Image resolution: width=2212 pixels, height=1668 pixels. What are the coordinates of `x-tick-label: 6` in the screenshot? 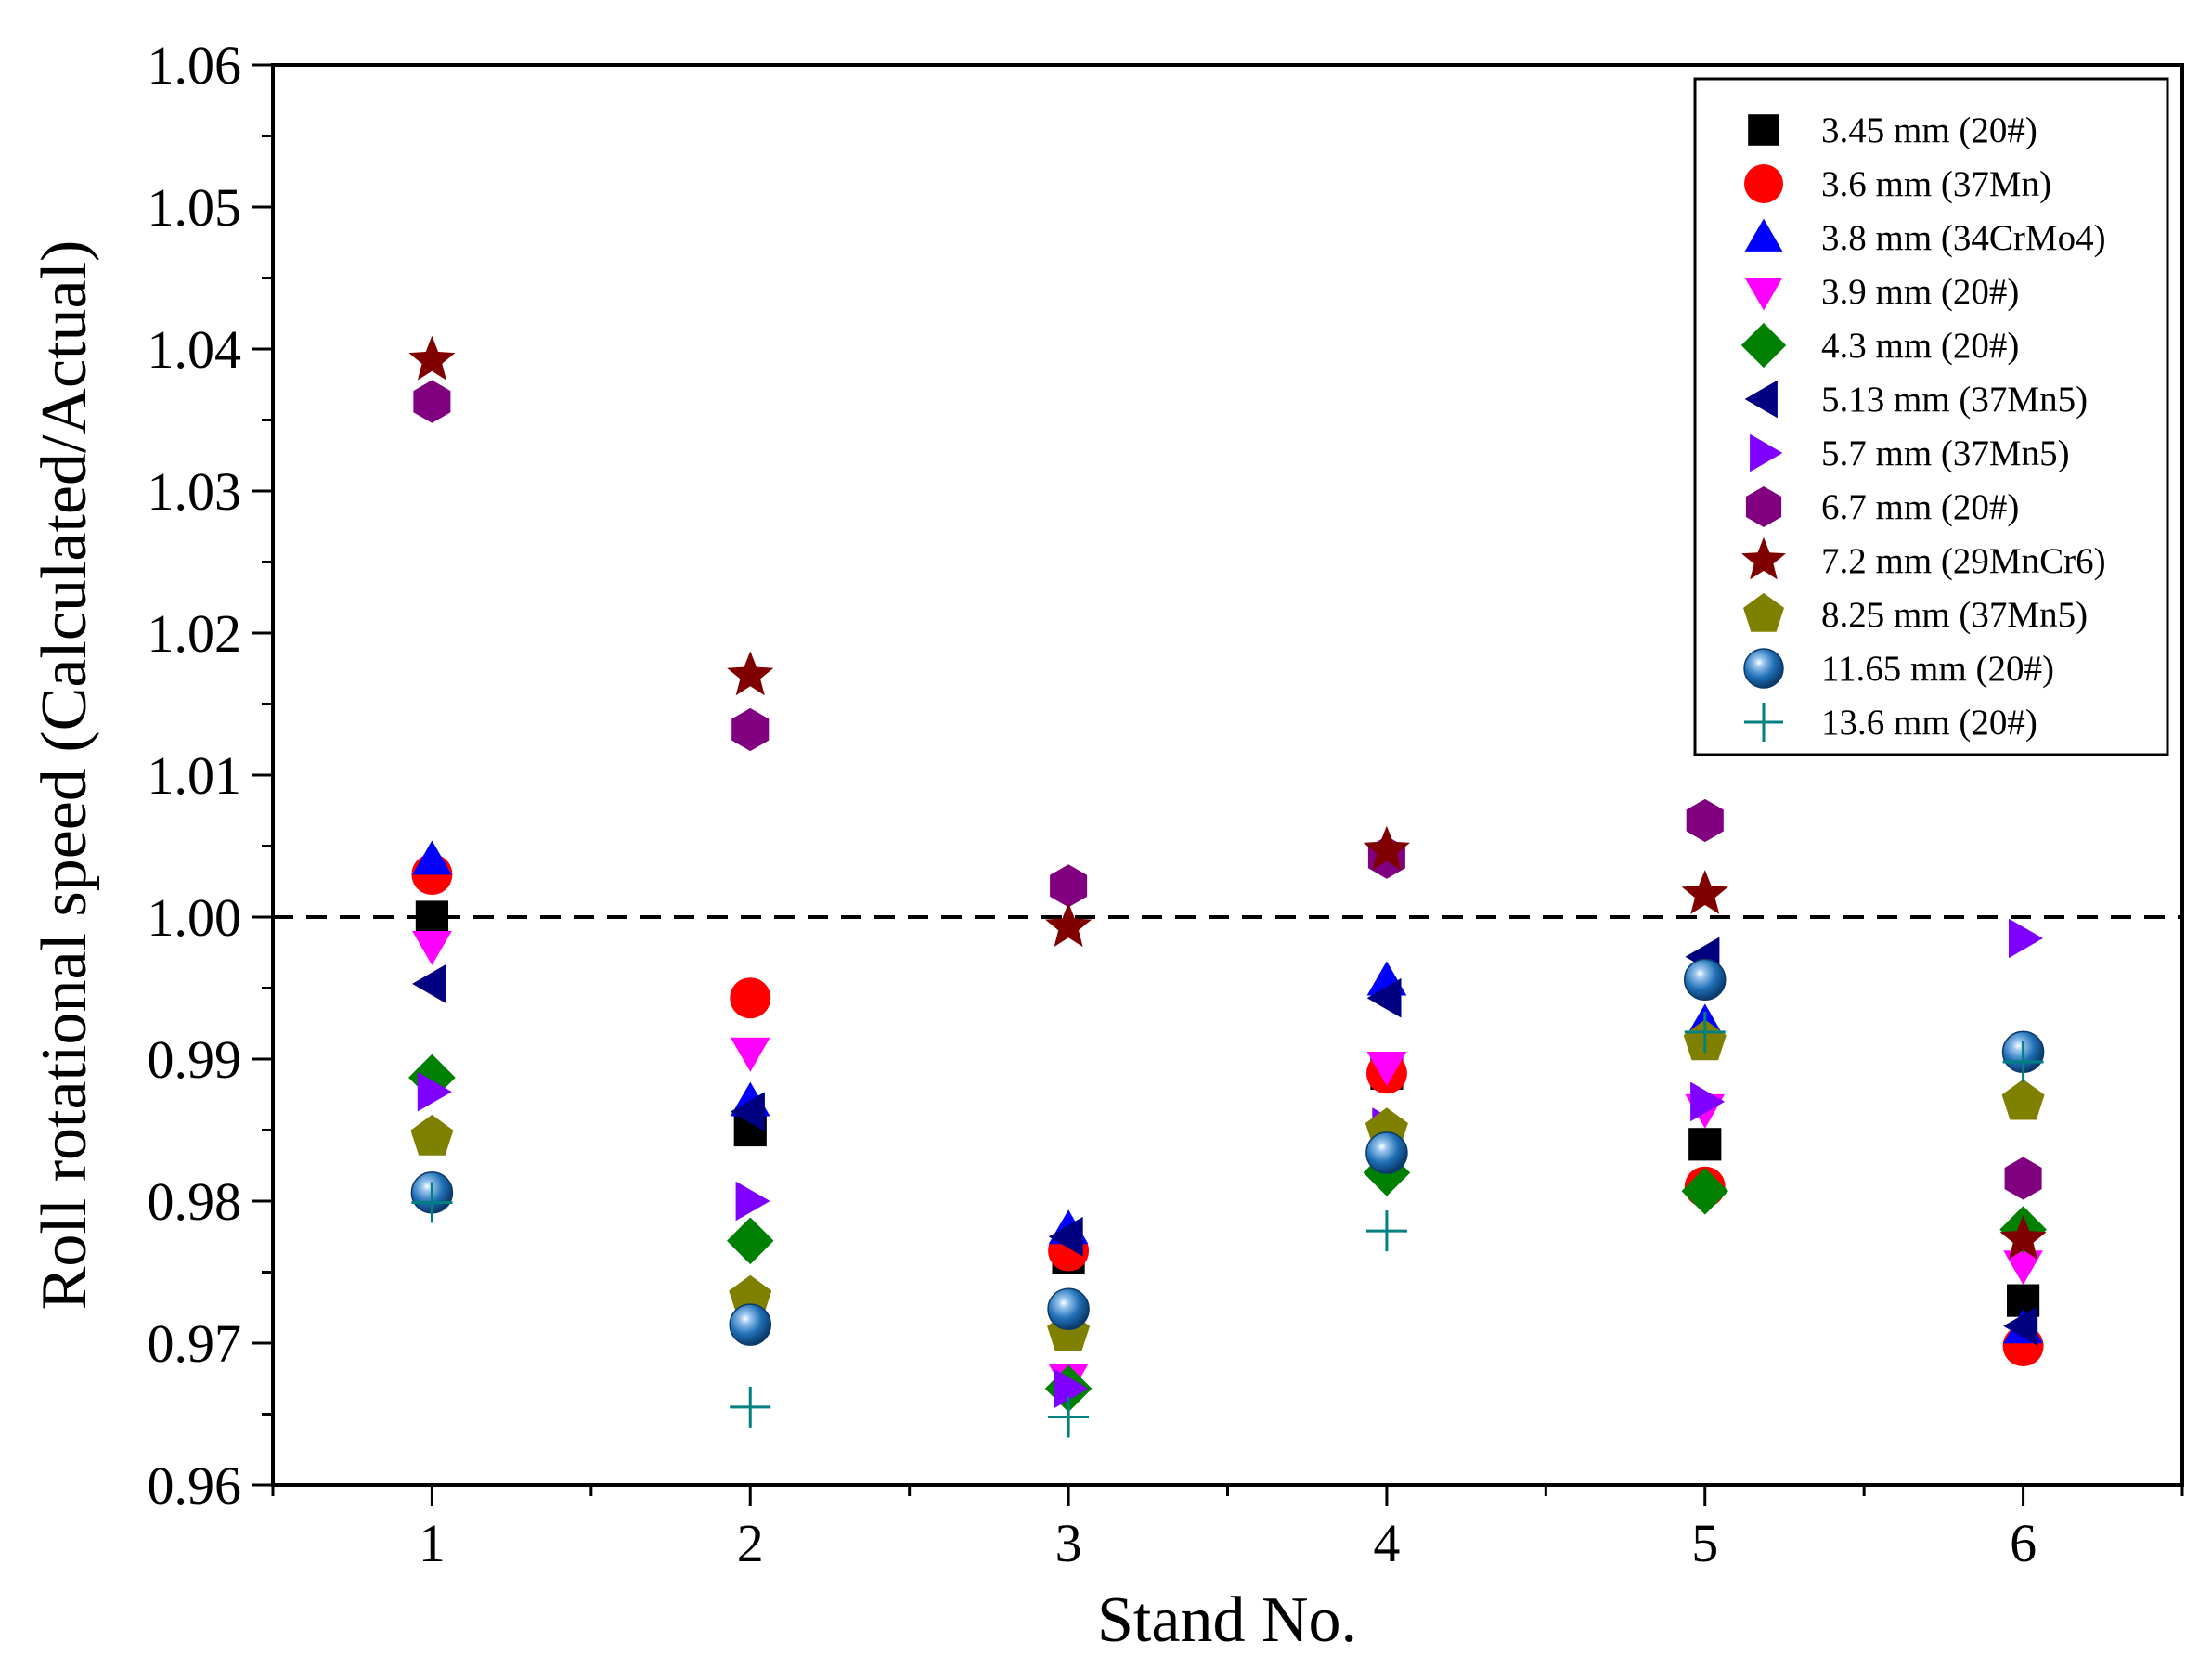 It's located at (2023, 1543).